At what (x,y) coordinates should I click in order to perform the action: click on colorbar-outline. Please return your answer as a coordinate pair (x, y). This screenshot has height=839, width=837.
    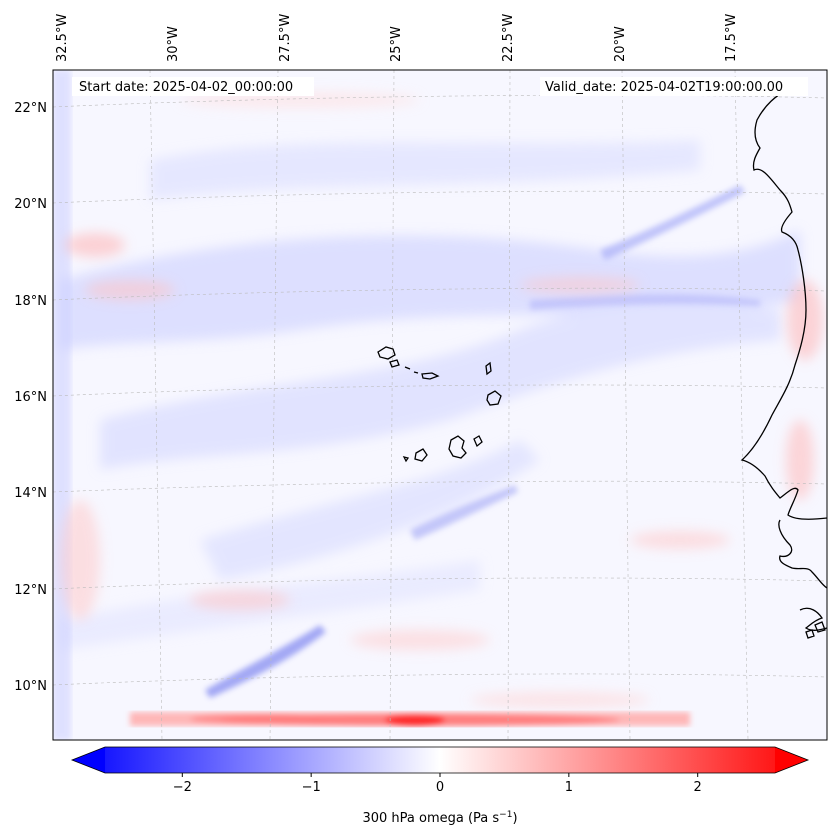
    Looking at the image, I should click on (440, 760).